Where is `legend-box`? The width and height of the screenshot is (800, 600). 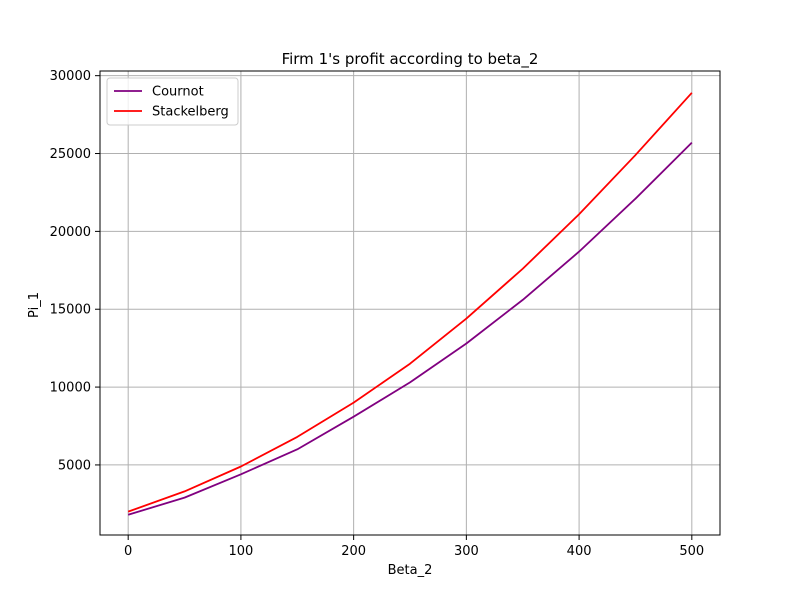 legend-box is located at coordinates (172, 101).